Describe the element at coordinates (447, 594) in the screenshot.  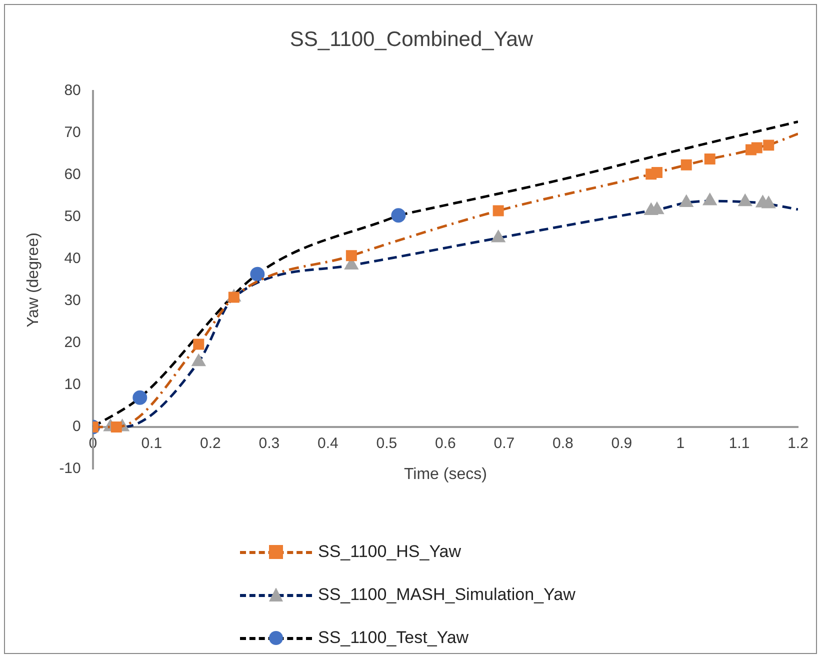
I see `legend-label: SS_1100_MASH_Simulation_Yaw` at that location.